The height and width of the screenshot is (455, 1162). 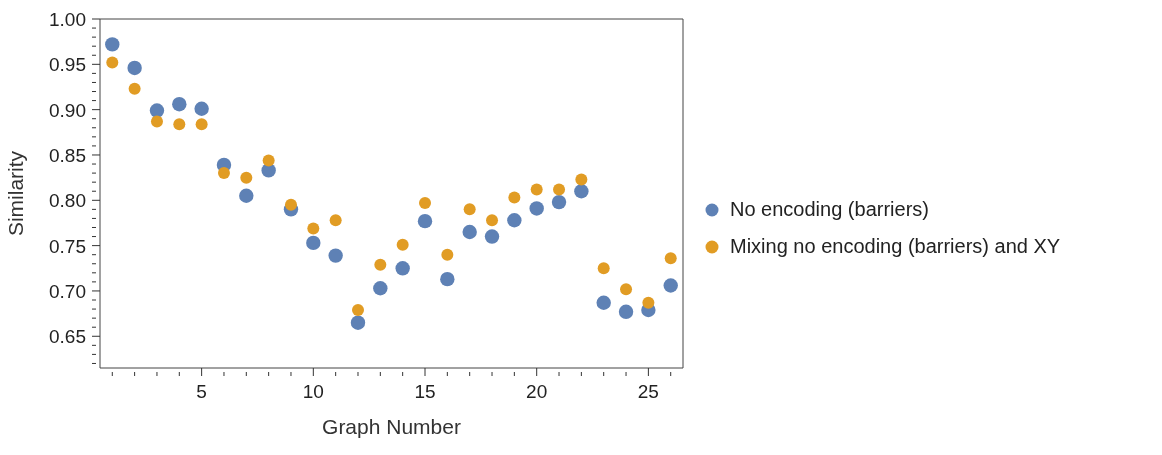 What do you see at coordinates (391, 426) in the screenshot?
I see `x-axis-title: Graph Number` at bounding box center [391, 426].